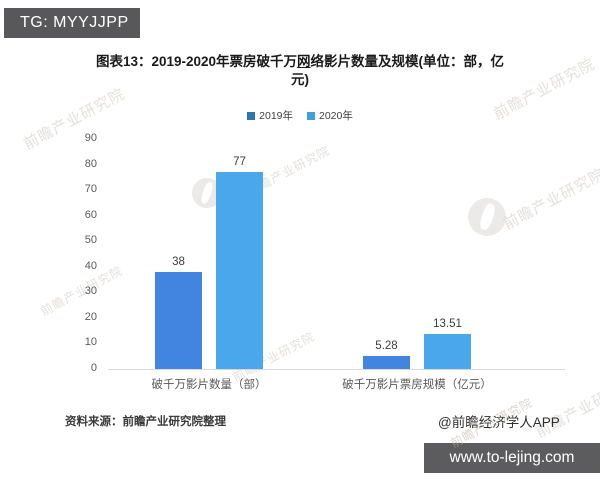  Describe the element at coordinates (196, 61) in the screenshot. I see `title-text: 图表13：2019-2020年票房破千万` at that location.